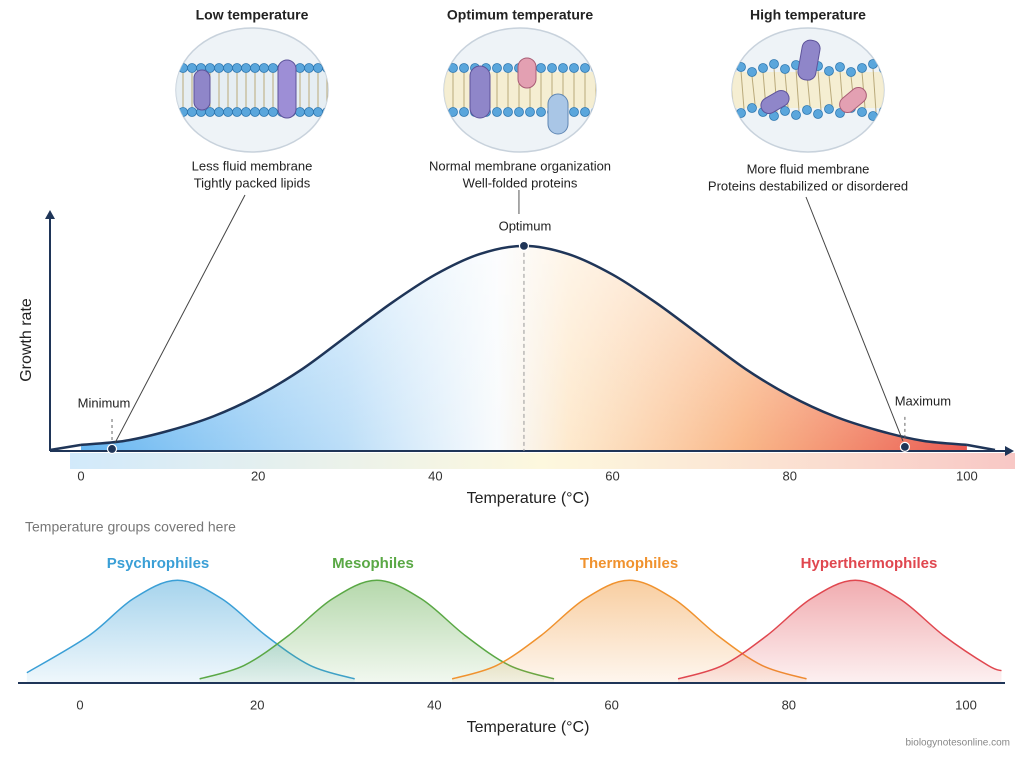 The image size is (1024, 768). I want to click on x-axis-label: Temperature (°C), so click(528, 727).